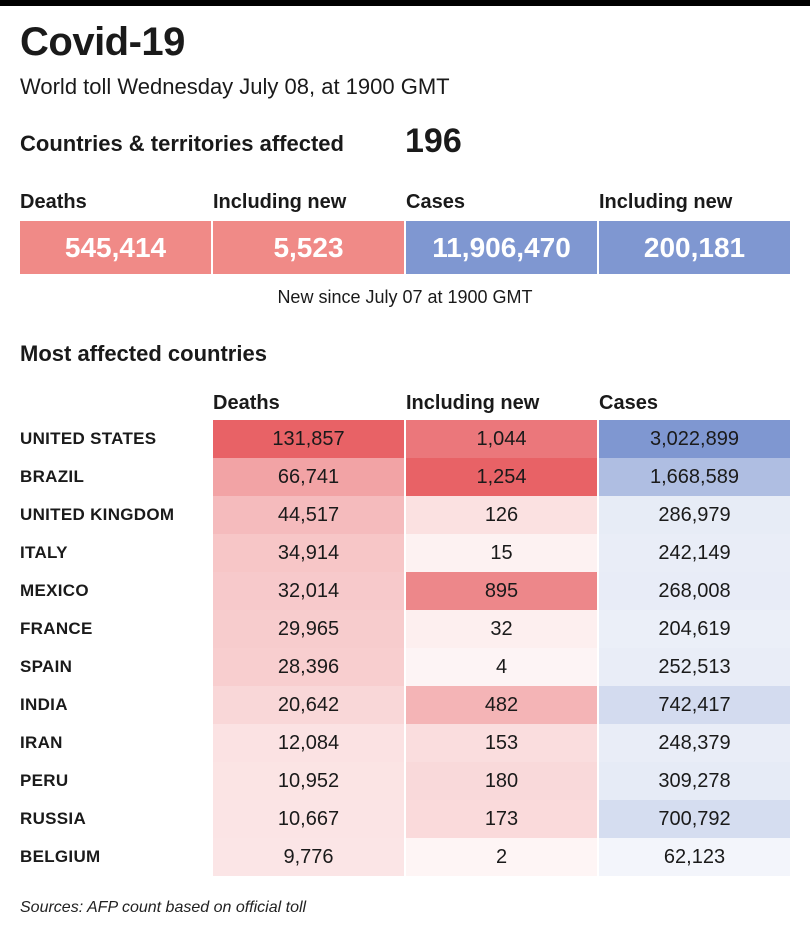 Image resolution: width=810 pixels, height=934 pixels. Describe the element at coordinates (54, 590) in the screenshot. I see `row-country-label: MEXICO` at that location.